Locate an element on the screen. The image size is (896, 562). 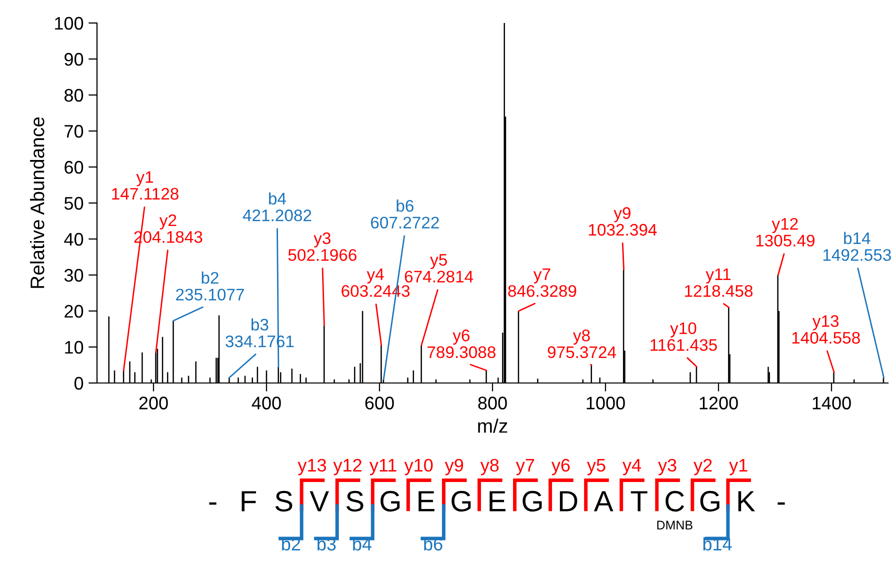
text: y2 is located at coordinates (703, 467).